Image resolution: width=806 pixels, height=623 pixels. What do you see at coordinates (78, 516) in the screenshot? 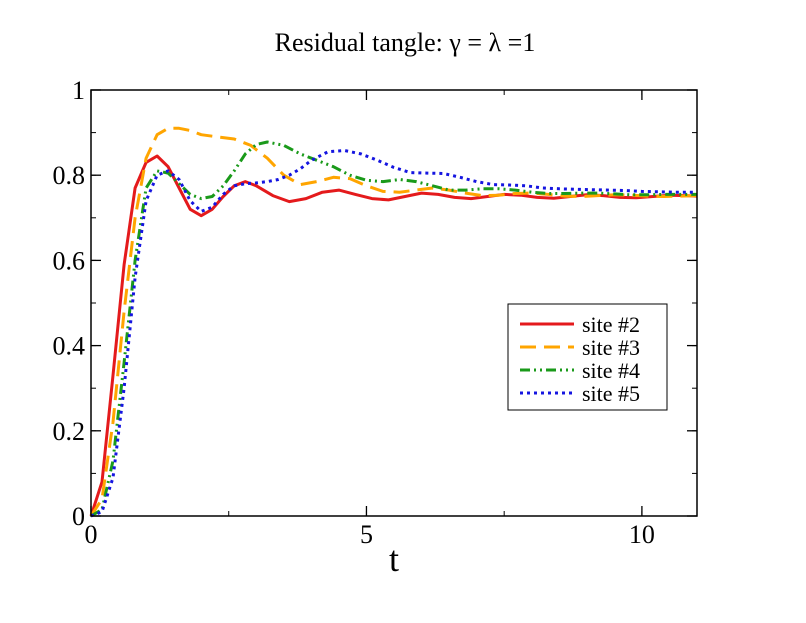
I see `y-tick-label: 0` at bounding box center [78, 516].